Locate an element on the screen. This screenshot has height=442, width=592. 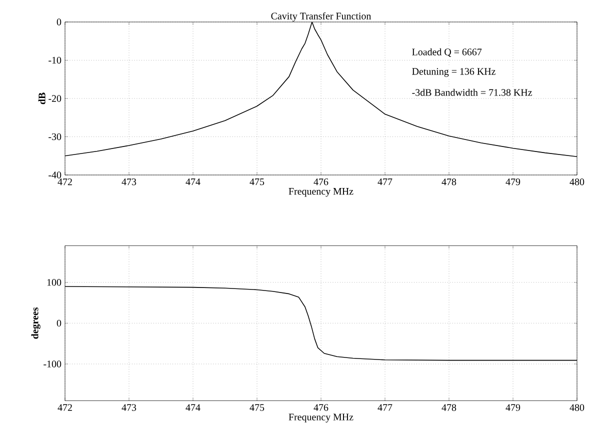
y-axis-title: degrees is located at coordinates (35, 323).